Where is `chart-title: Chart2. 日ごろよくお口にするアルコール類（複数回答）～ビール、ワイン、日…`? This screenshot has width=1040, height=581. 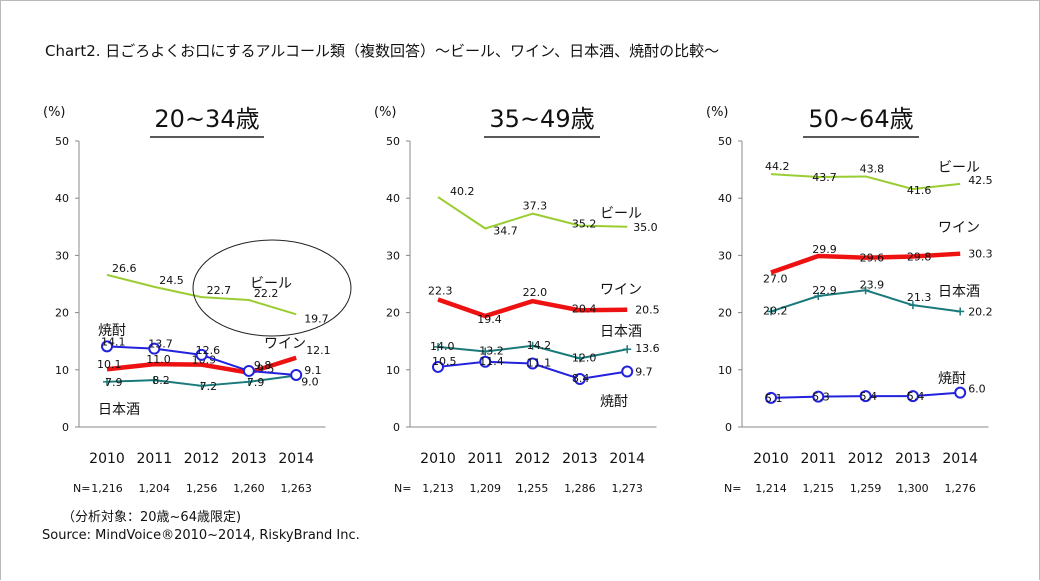
chart-title: Chart2. 日ごろよくお口にするアルコール類（複数回答）～ビール、ワイン、日… is located at coordinates (382, 51).